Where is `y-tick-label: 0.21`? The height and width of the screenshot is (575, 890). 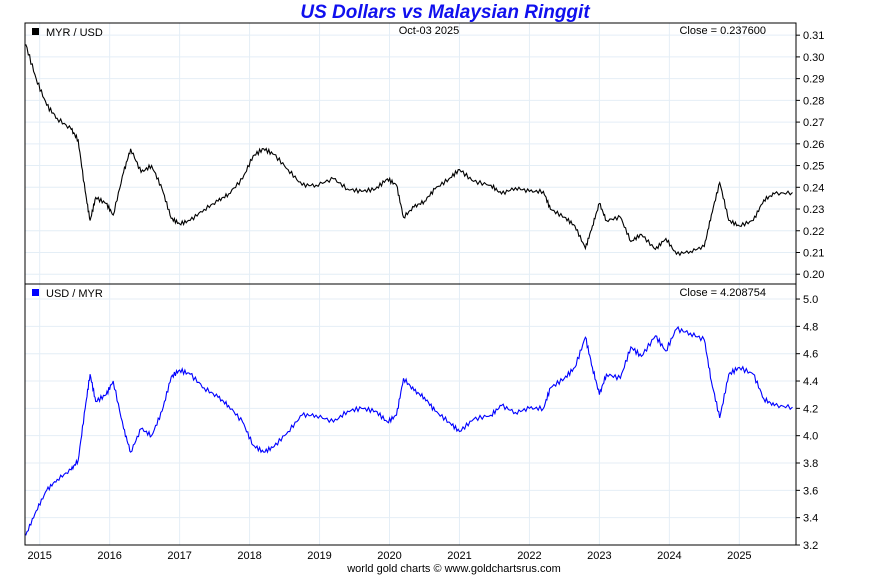 y-tick-label: 0.21 is located at coordinates (813, 253).